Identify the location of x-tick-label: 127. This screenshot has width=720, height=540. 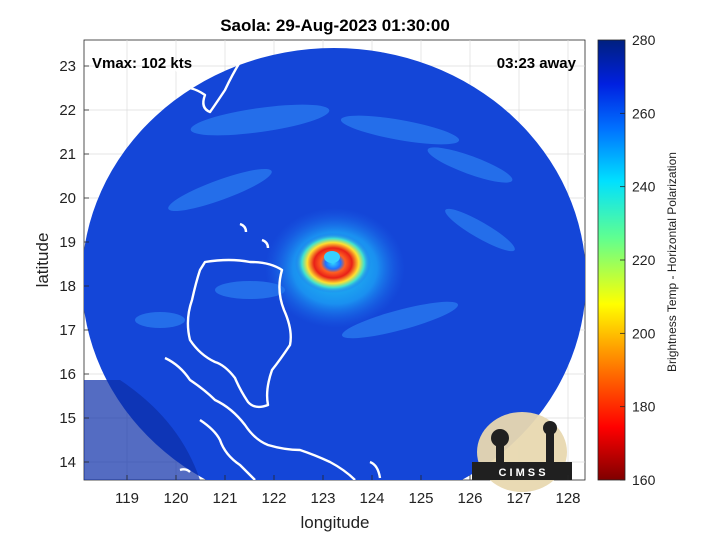
(518, 498).